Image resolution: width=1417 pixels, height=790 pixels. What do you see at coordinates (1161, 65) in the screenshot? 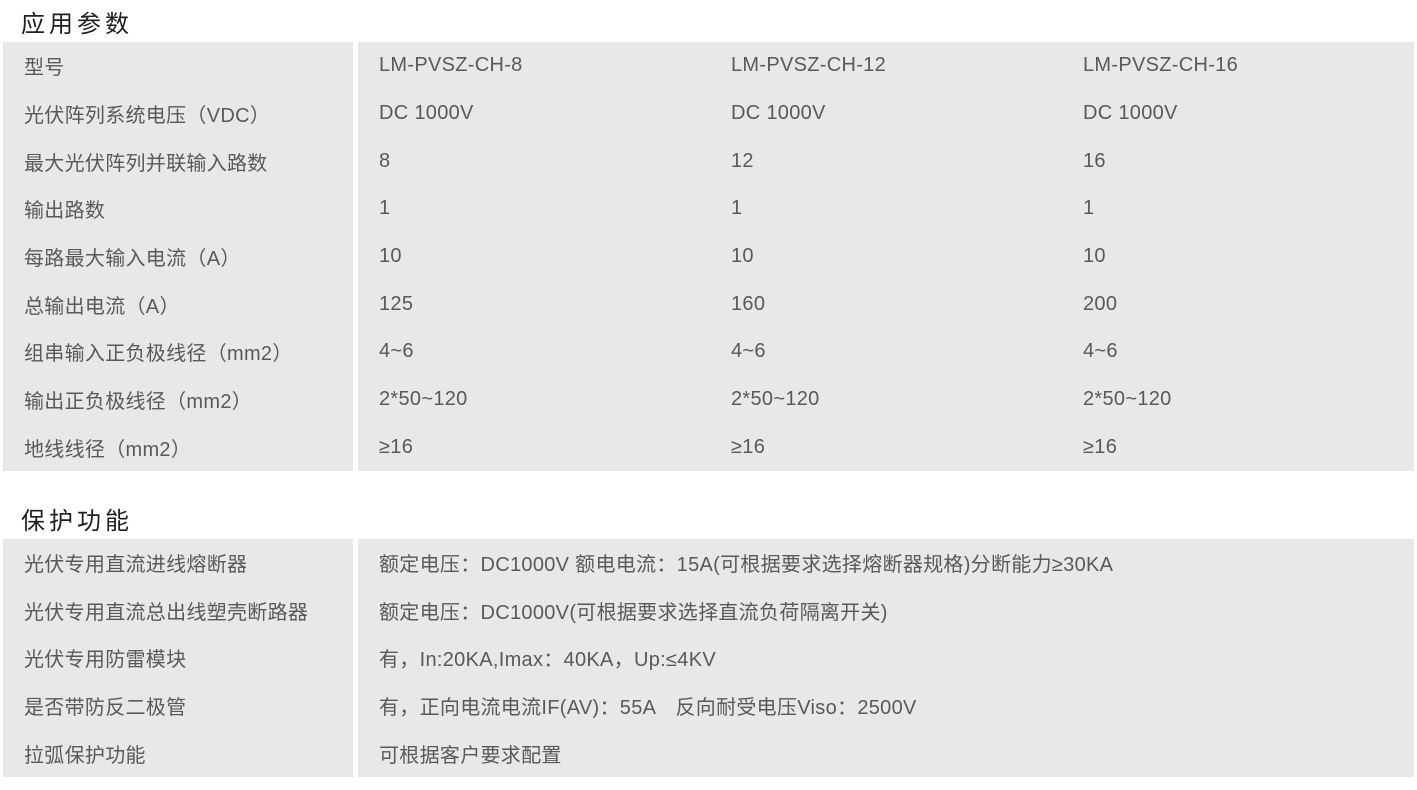
I see `value-cell: LM-PVSZ-CH-16` at bounding box center [1161, 65].